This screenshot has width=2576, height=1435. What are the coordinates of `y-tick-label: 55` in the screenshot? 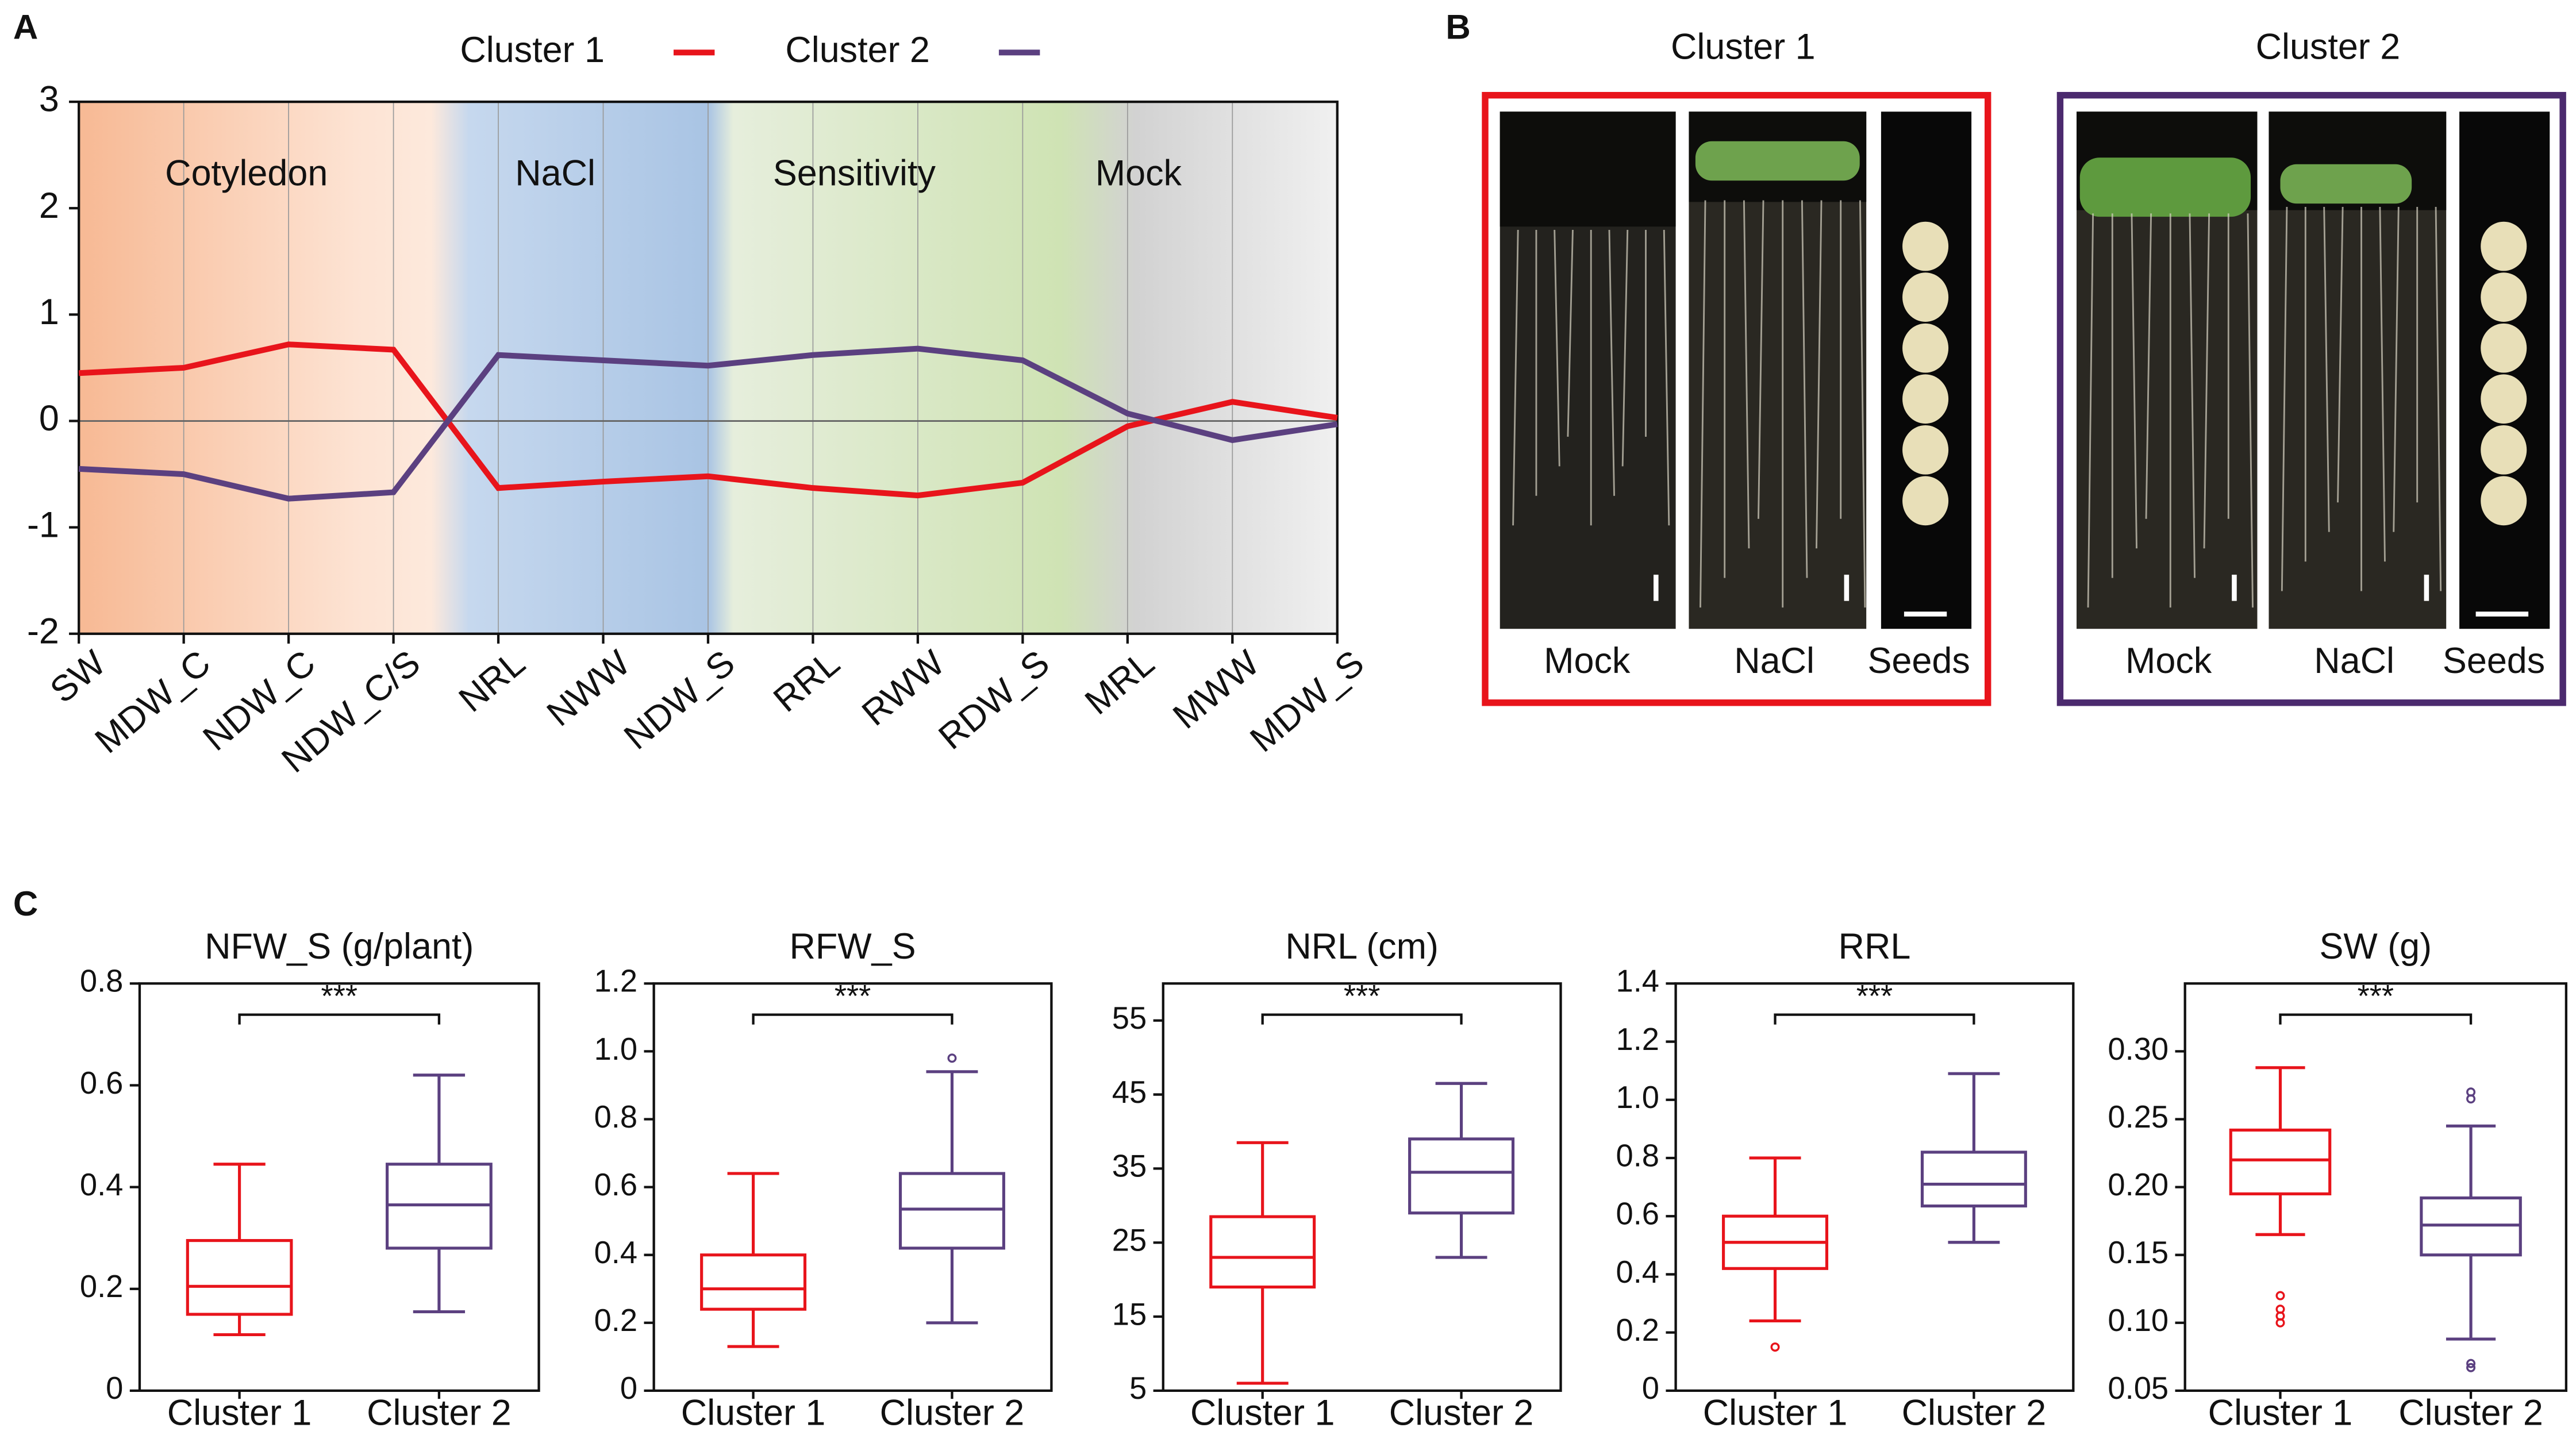 It's located at (1129, 1018).